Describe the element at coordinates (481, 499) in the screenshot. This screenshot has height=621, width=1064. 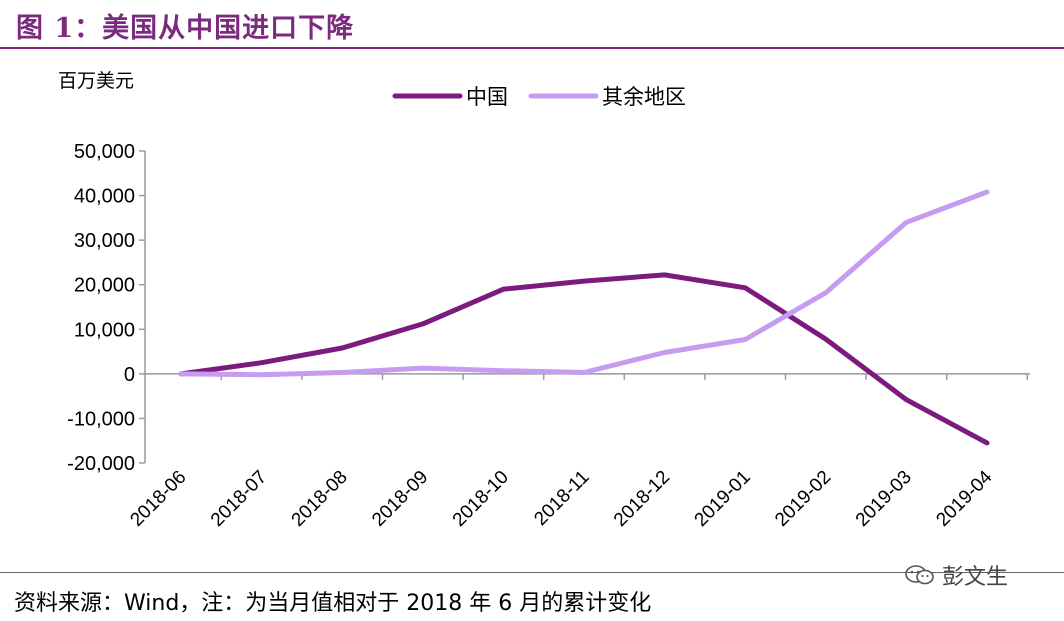
I see `x-tick-label: 2018-10` at that location.